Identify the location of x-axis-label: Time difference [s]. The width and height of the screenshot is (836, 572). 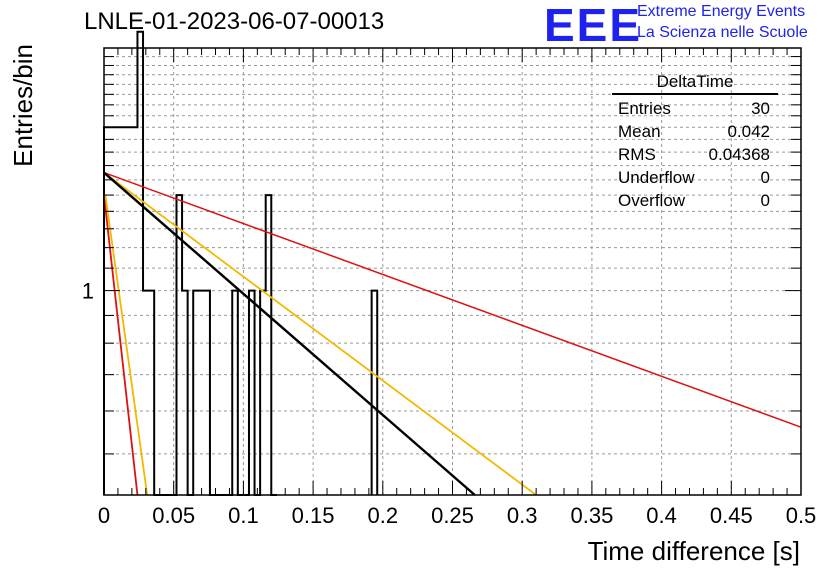
(694, 551).